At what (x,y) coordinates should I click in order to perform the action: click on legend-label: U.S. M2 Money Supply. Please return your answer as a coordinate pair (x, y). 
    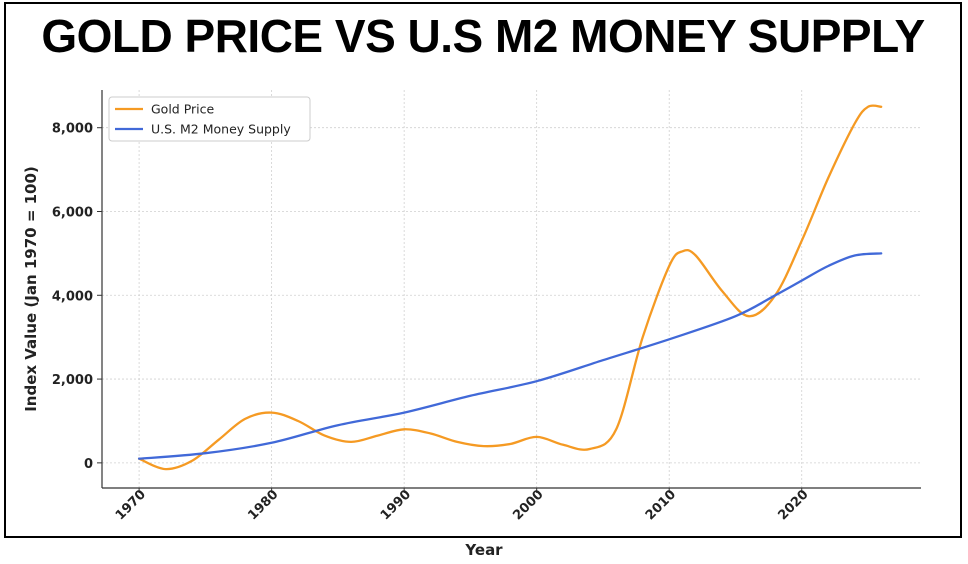
    Looking at the image, I should click on (221, 129).